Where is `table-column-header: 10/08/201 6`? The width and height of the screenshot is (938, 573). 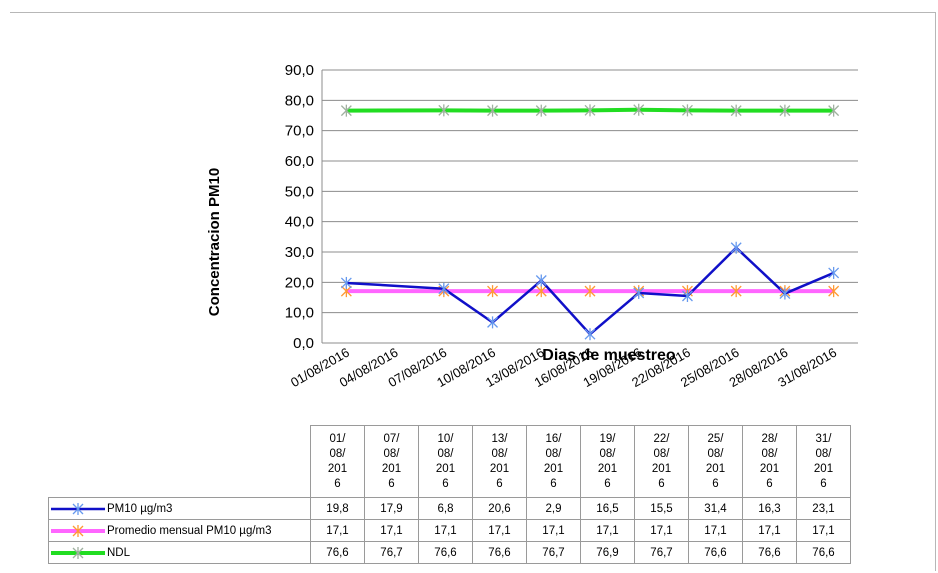
table-column-header: 10/08/201 6 is located at coordinates (445, 461).